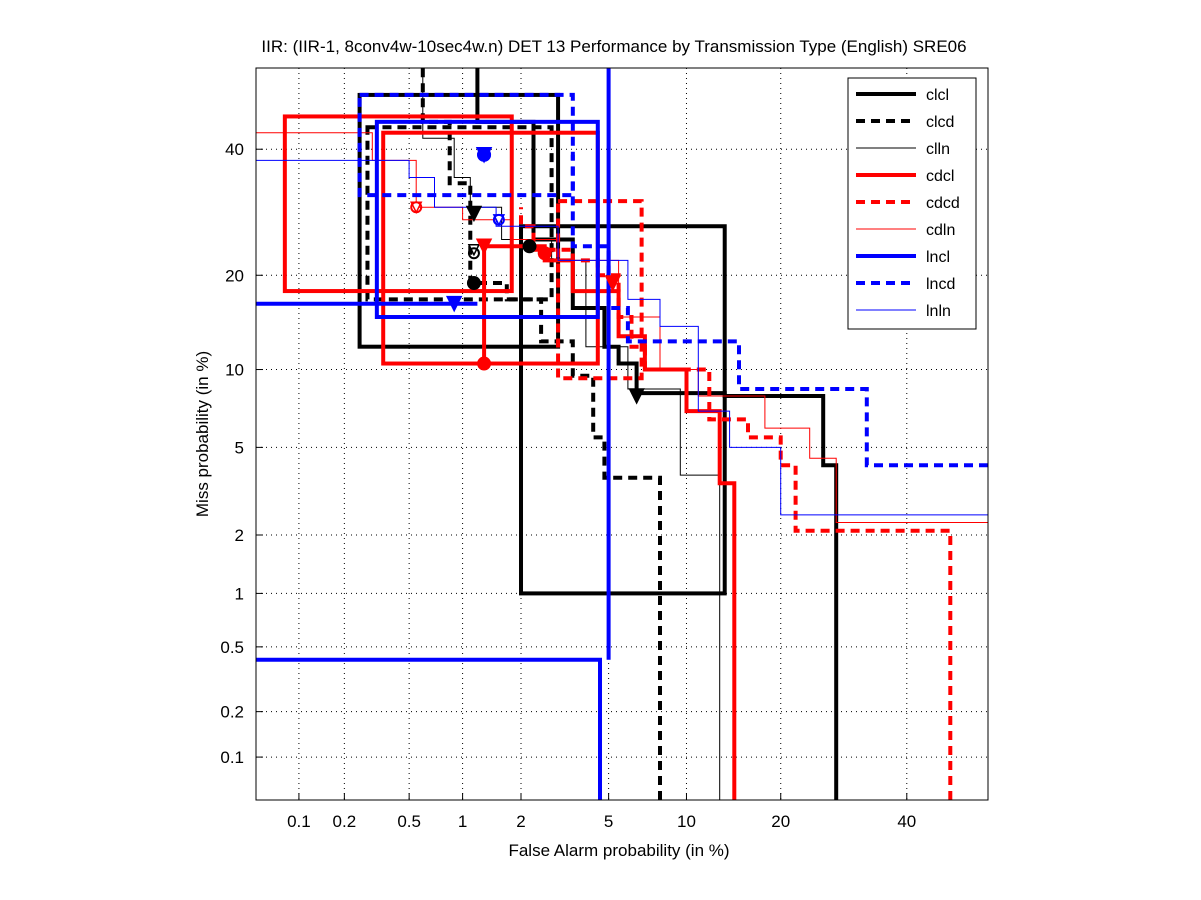 Image resolution: width=1201 pixels, height=900 pixels. Describe the element at coordinates (484, 363) in the screenshot. I see `series-cdcl-eer-marker` at that location.